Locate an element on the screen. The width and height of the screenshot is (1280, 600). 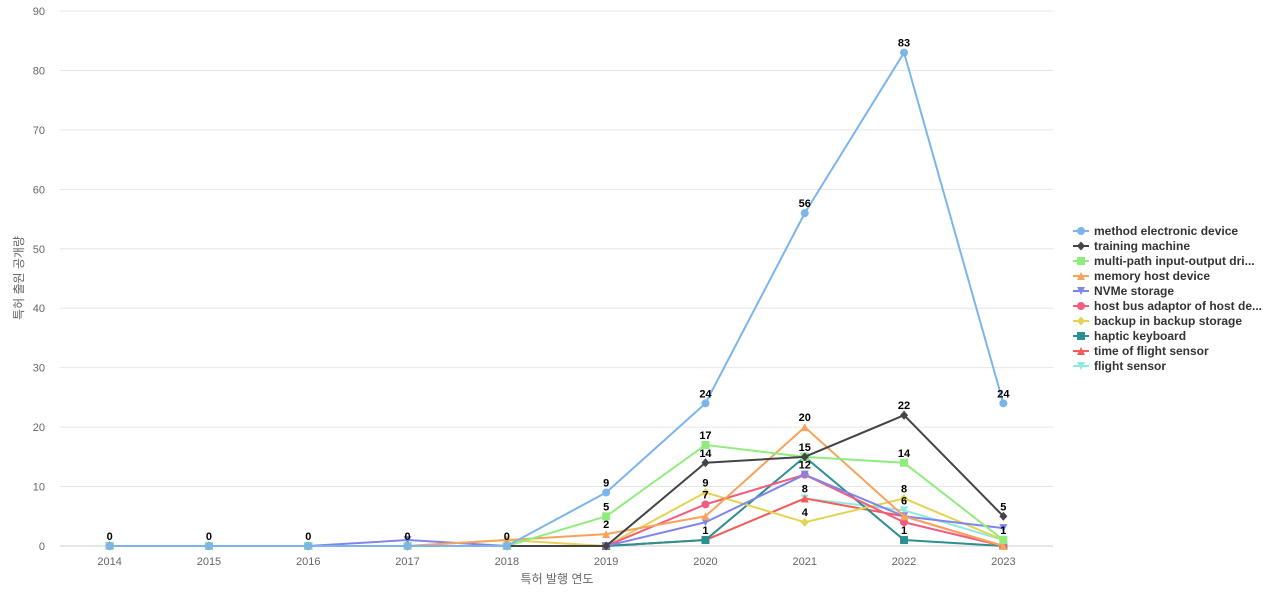
x-tick-label: 2016 is located at coordinates (308, 562).